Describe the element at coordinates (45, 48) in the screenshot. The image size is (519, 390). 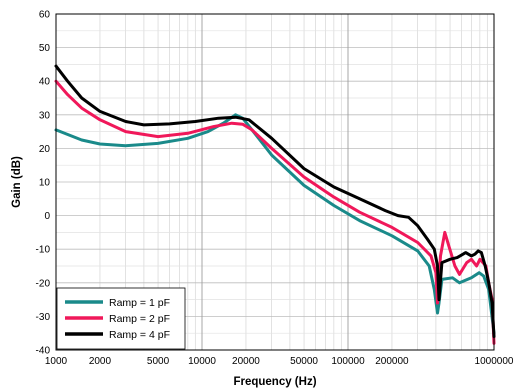
I see `y-tick-label: 50` at that location.